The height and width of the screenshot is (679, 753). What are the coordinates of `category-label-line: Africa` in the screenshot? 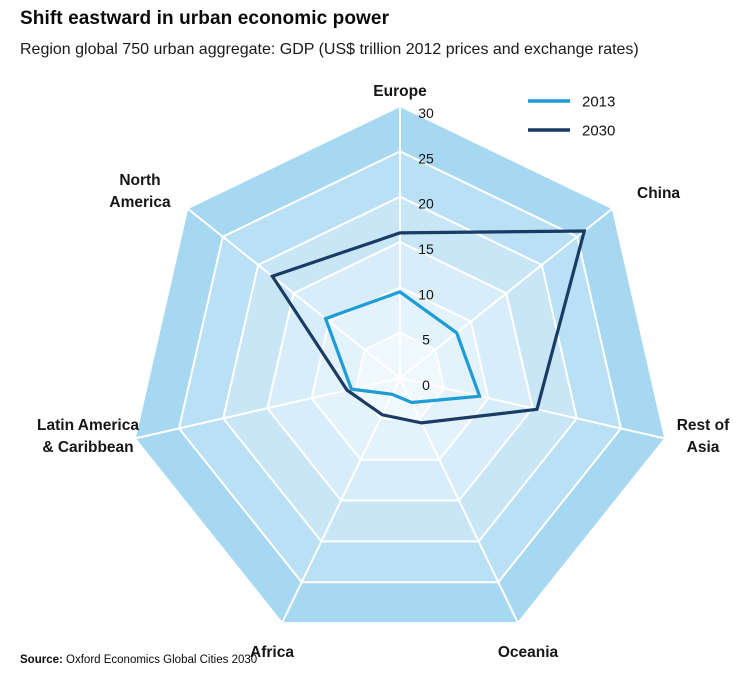 It's located at (272, 652).